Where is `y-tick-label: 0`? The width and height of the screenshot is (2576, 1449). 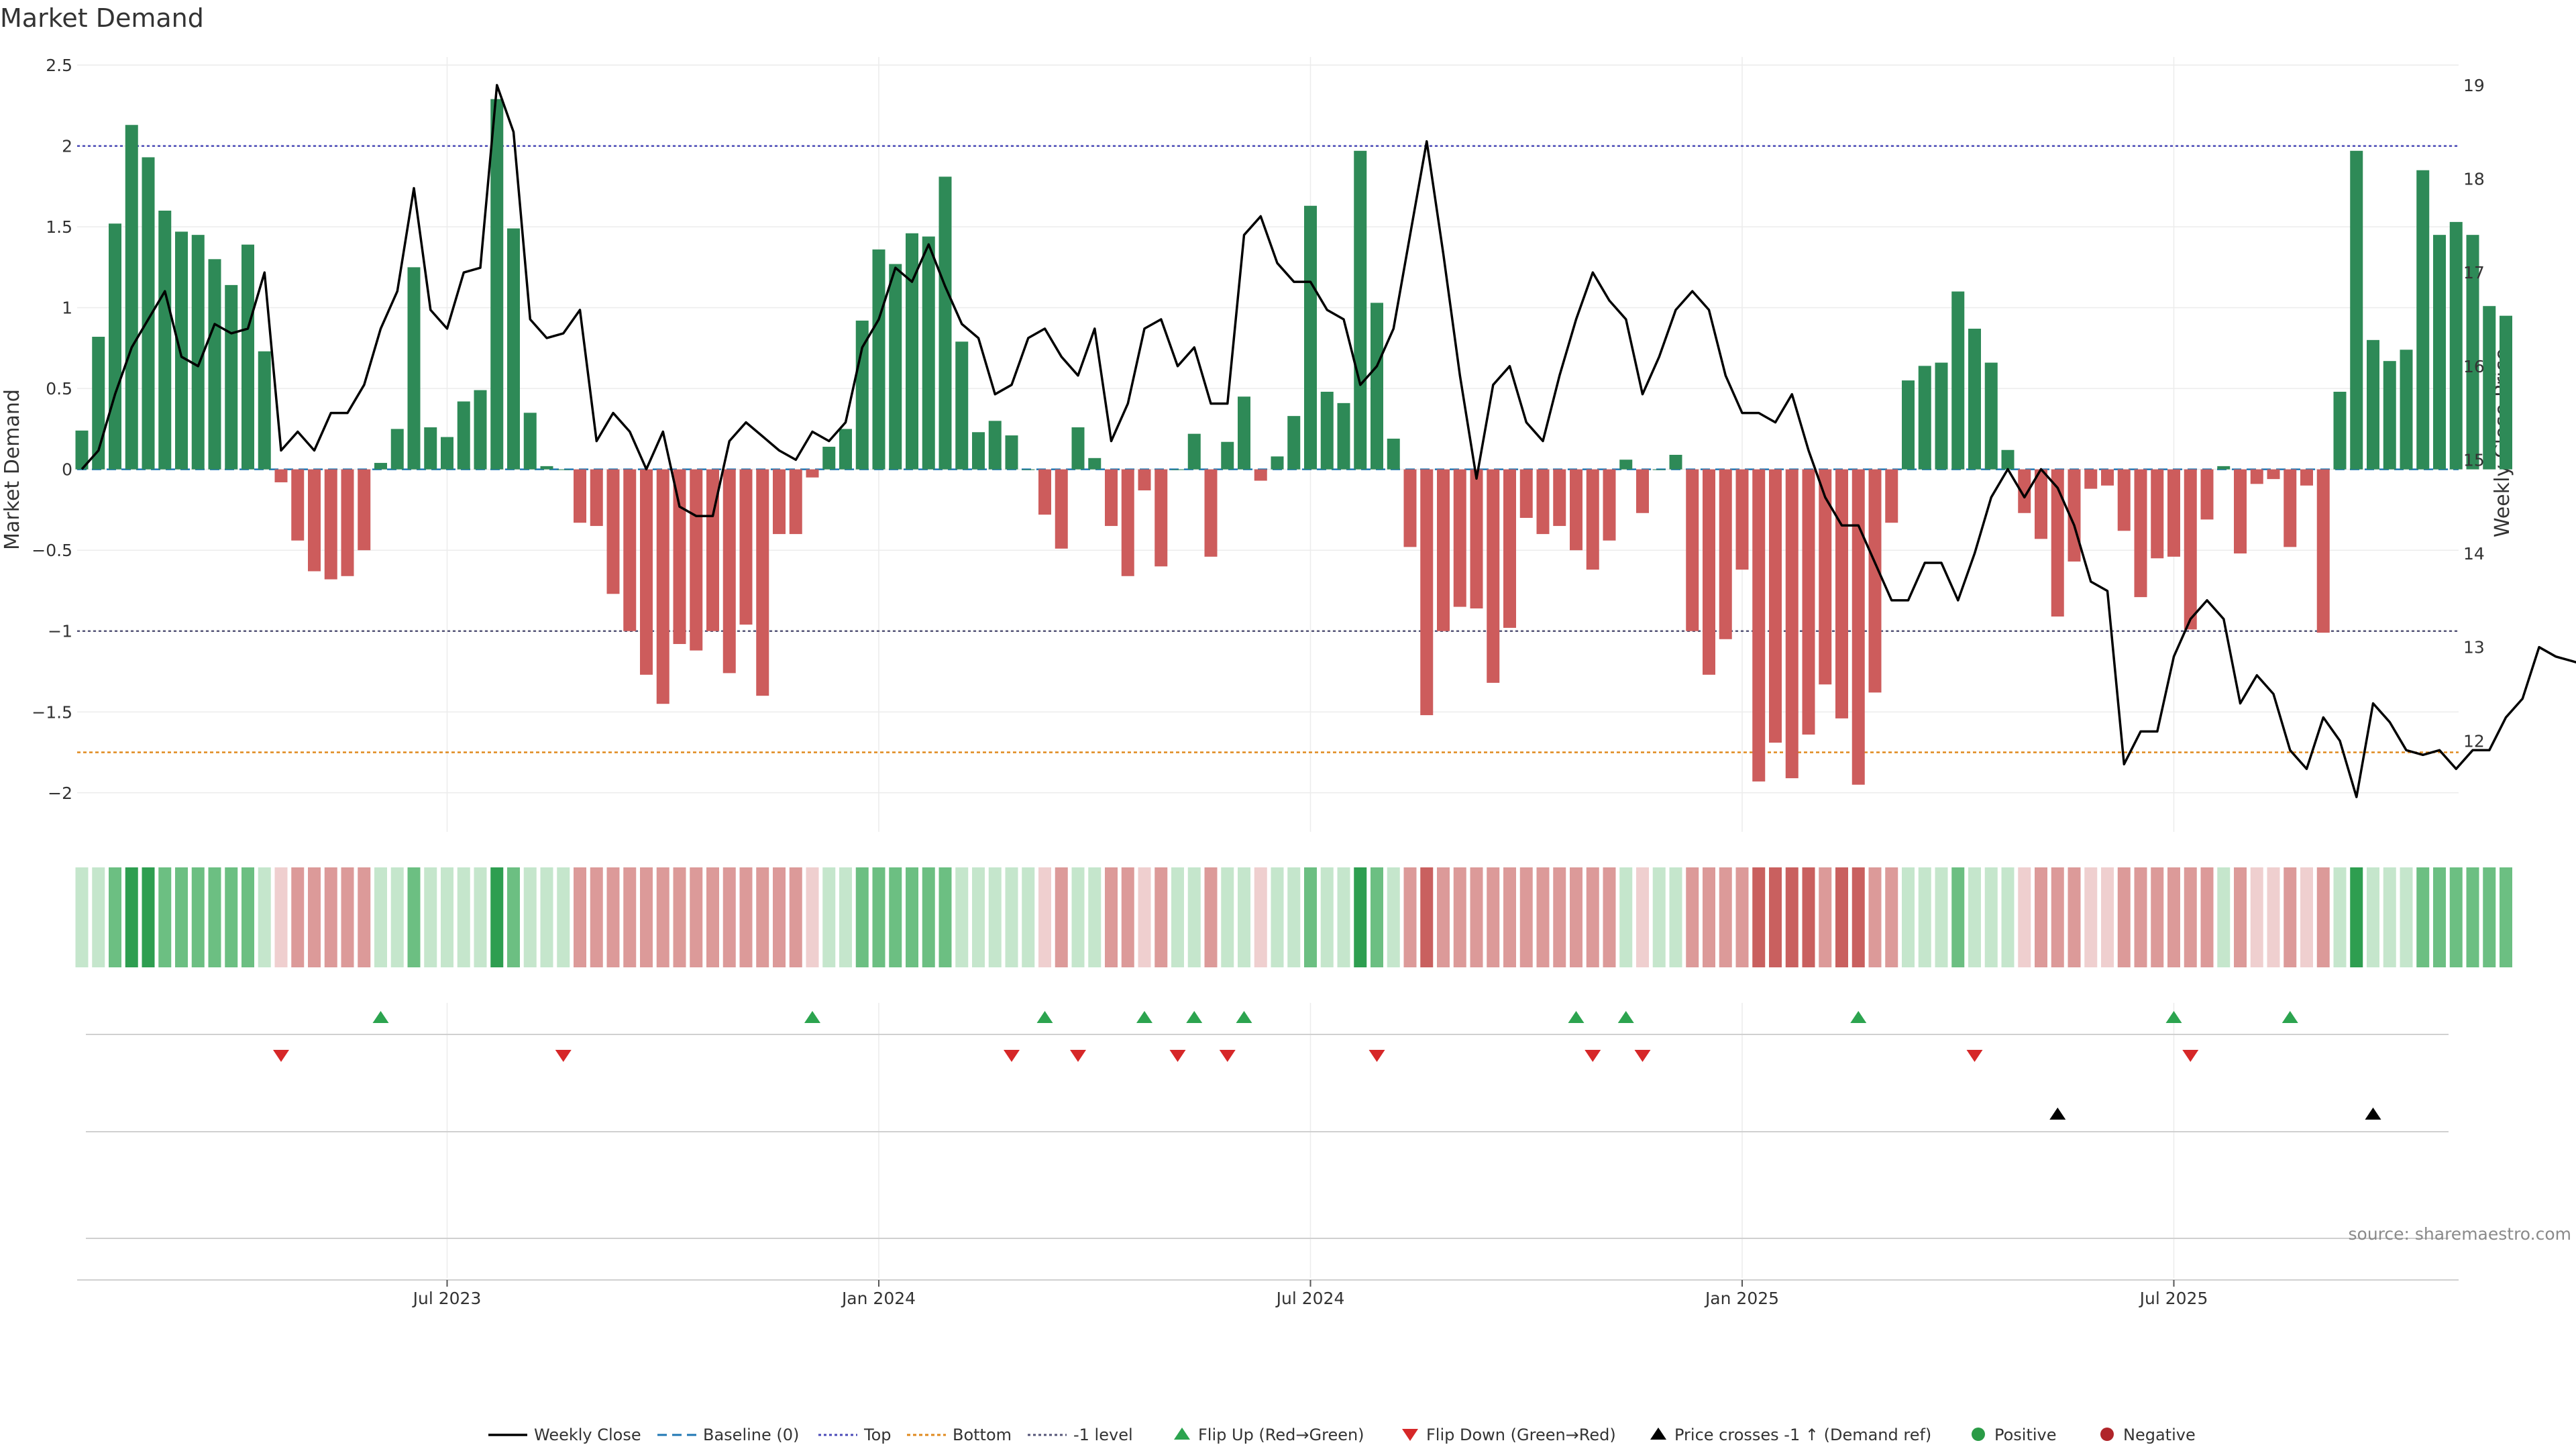 y-tick-label: 0 is located at coordinates (67, 470).